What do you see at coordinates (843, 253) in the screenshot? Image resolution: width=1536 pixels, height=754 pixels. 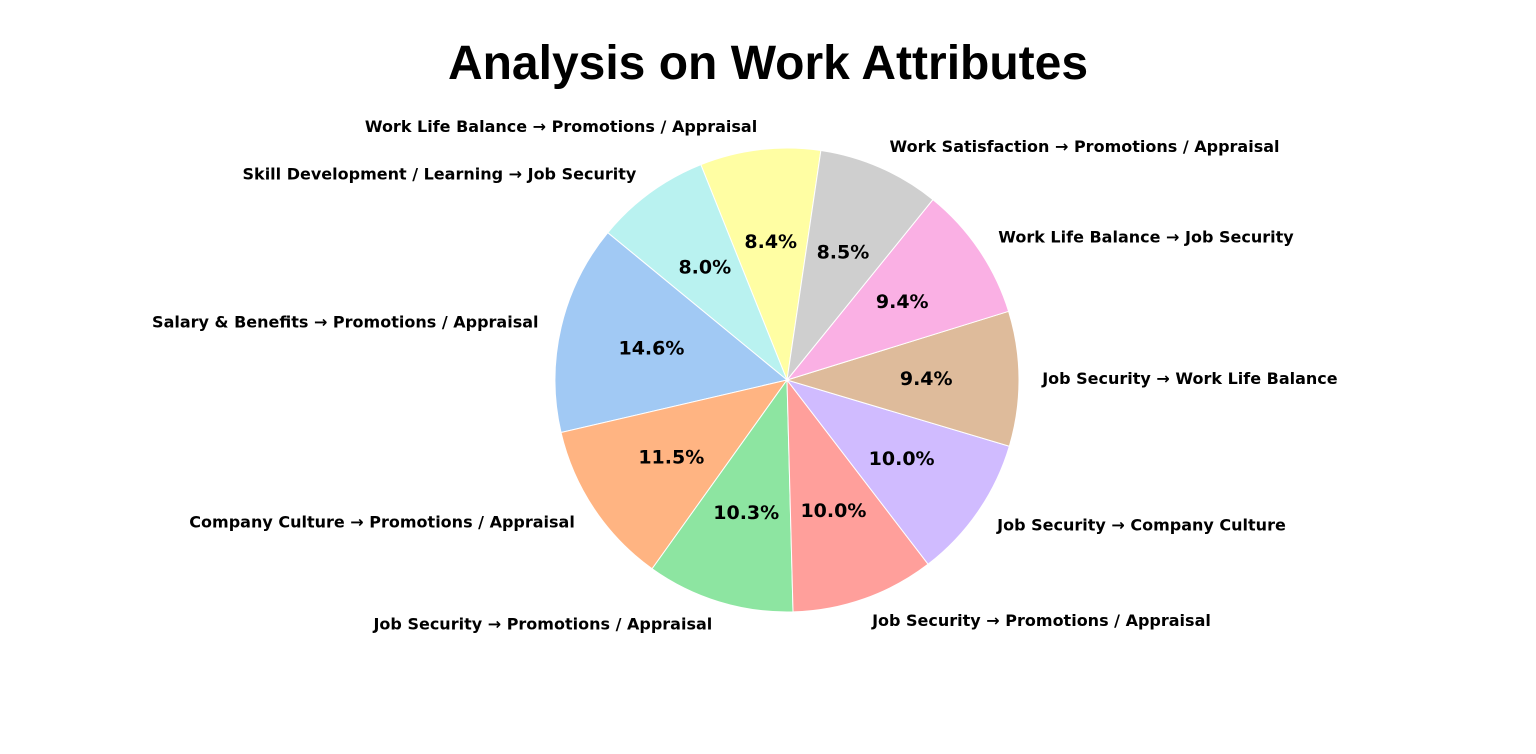 I see `slice-percent-label: 8.5%` at bounding box center [843, 253].